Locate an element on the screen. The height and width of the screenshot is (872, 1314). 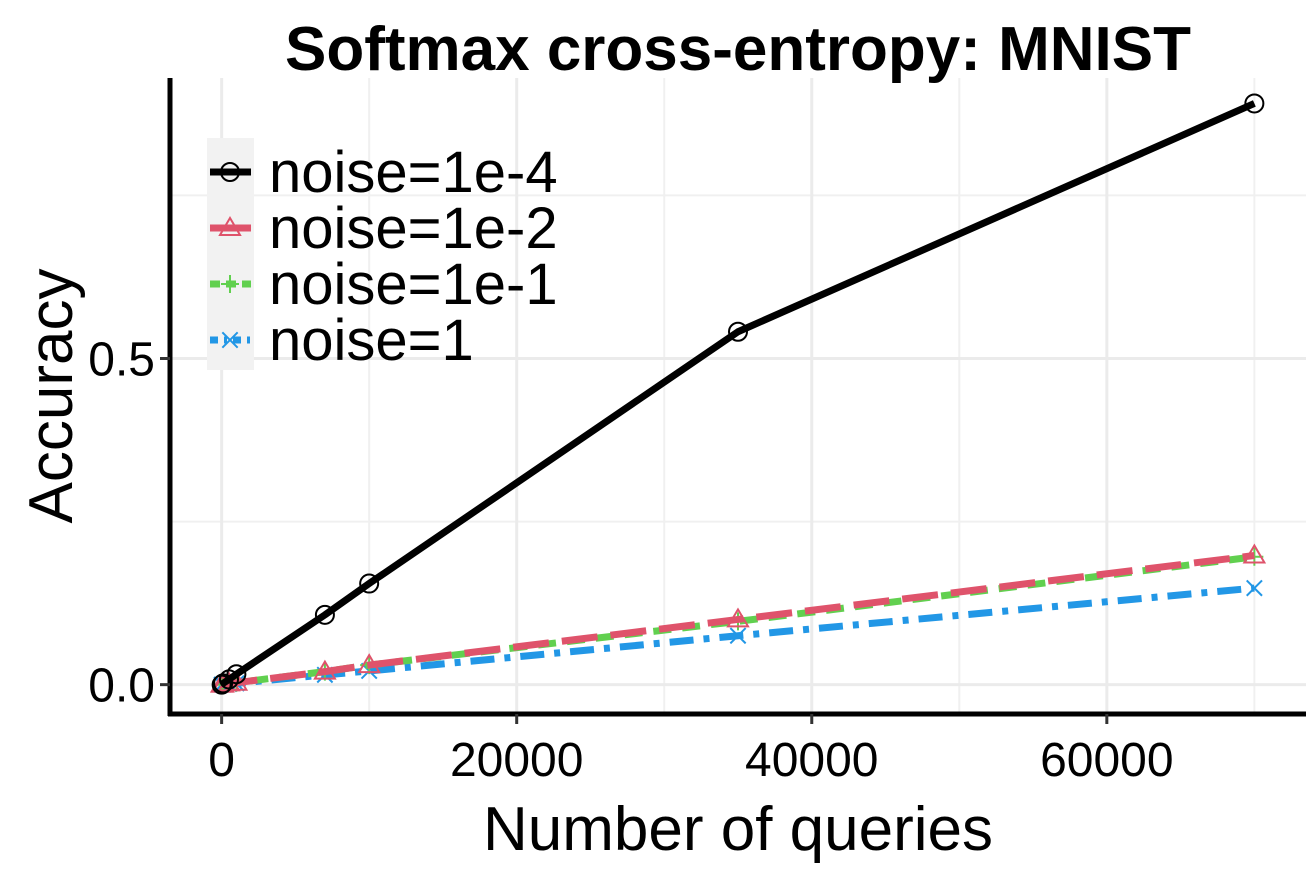
legend-key-background is located at coordinates (230, 254).